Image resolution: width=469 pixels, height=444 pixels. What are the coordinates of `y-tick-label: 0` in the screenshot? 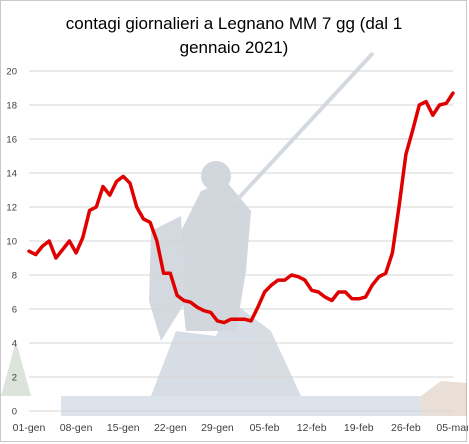 It's located at (14, 412).